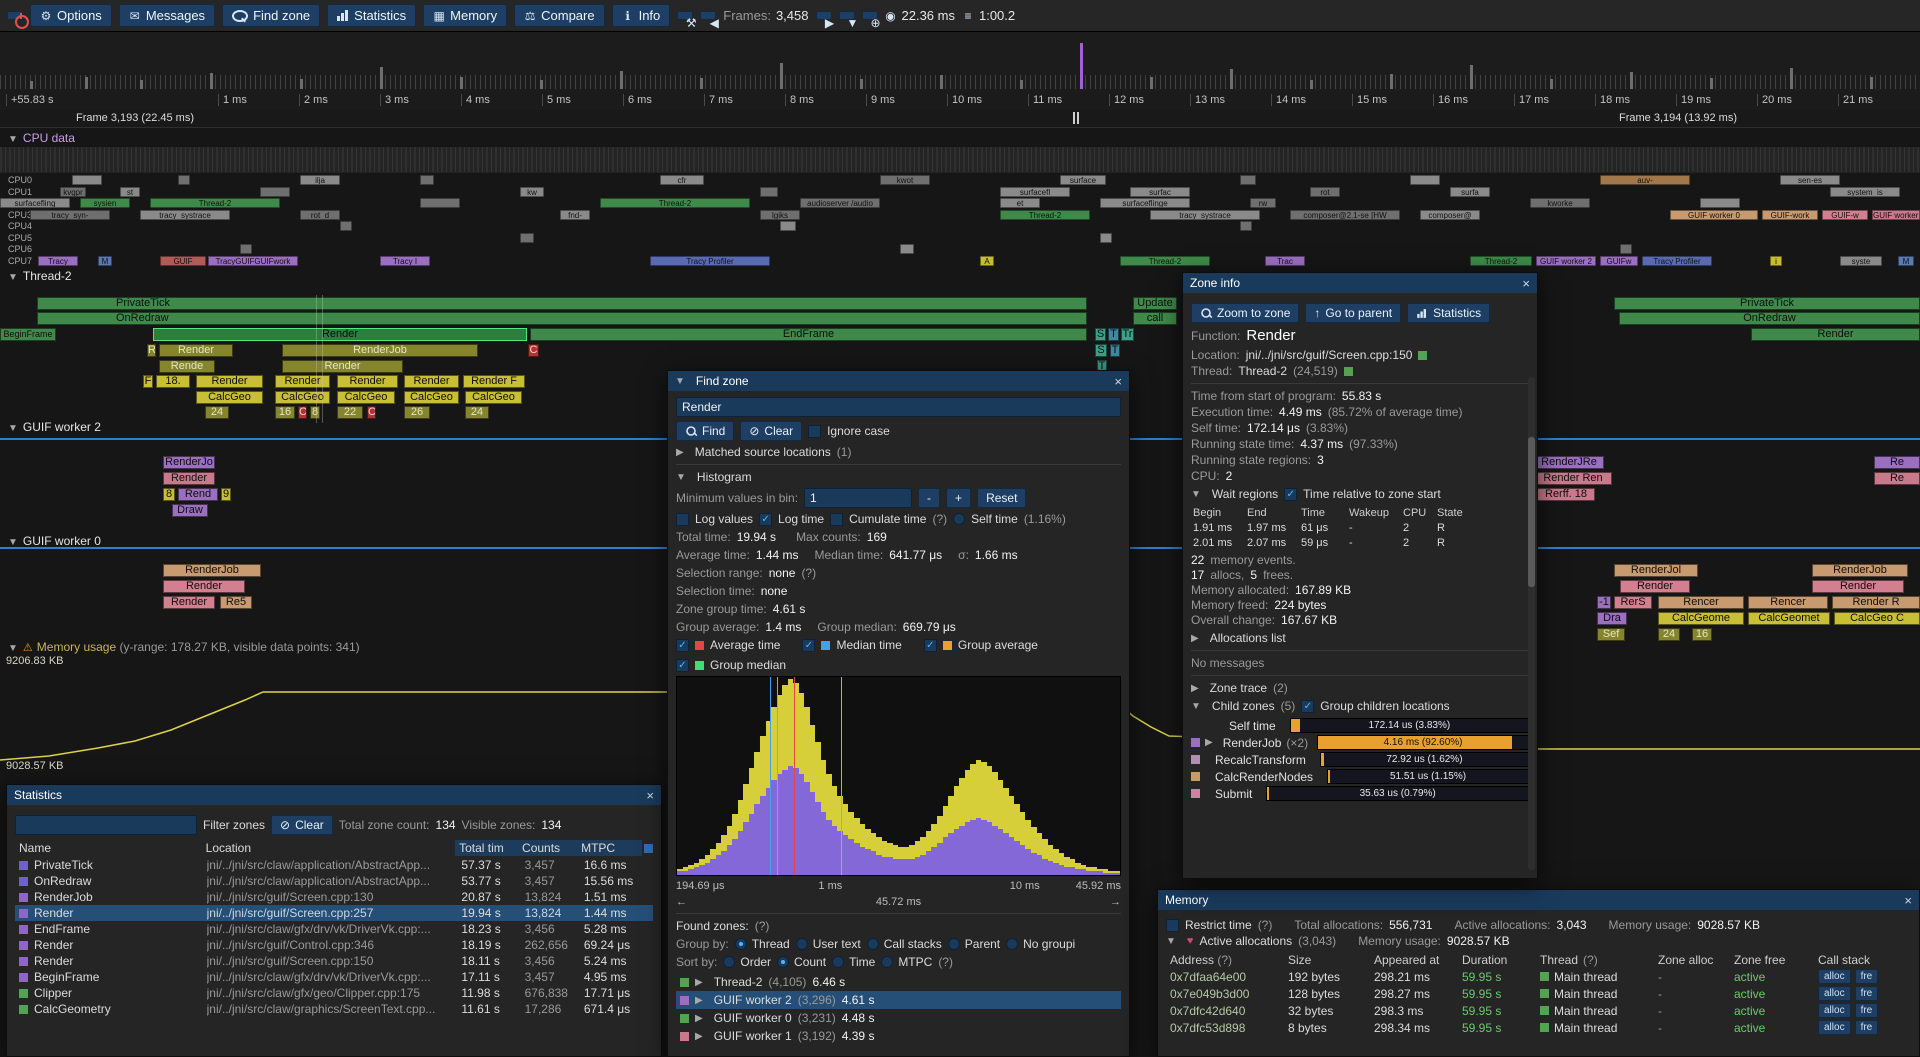 This screenshot has height=1057, width=1920. What do you see at coordinates (1769, 318) in the screenshot?
I see `timeline-zone: OnRedraw` at bounding box center [1769, 318].